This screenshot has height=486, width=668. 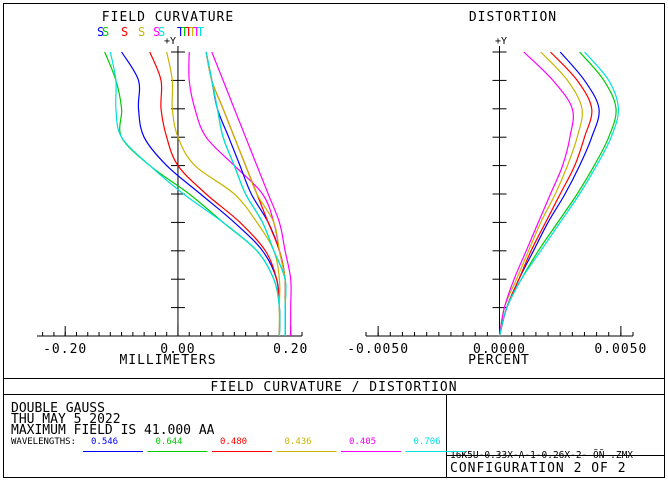 What do you see at coordinates (274, 444) in the screenshot?
I see `wavelength-legend: 0.546 0.644 0.480 0.436 0.405 0.706` at bounding box center [274, 444].